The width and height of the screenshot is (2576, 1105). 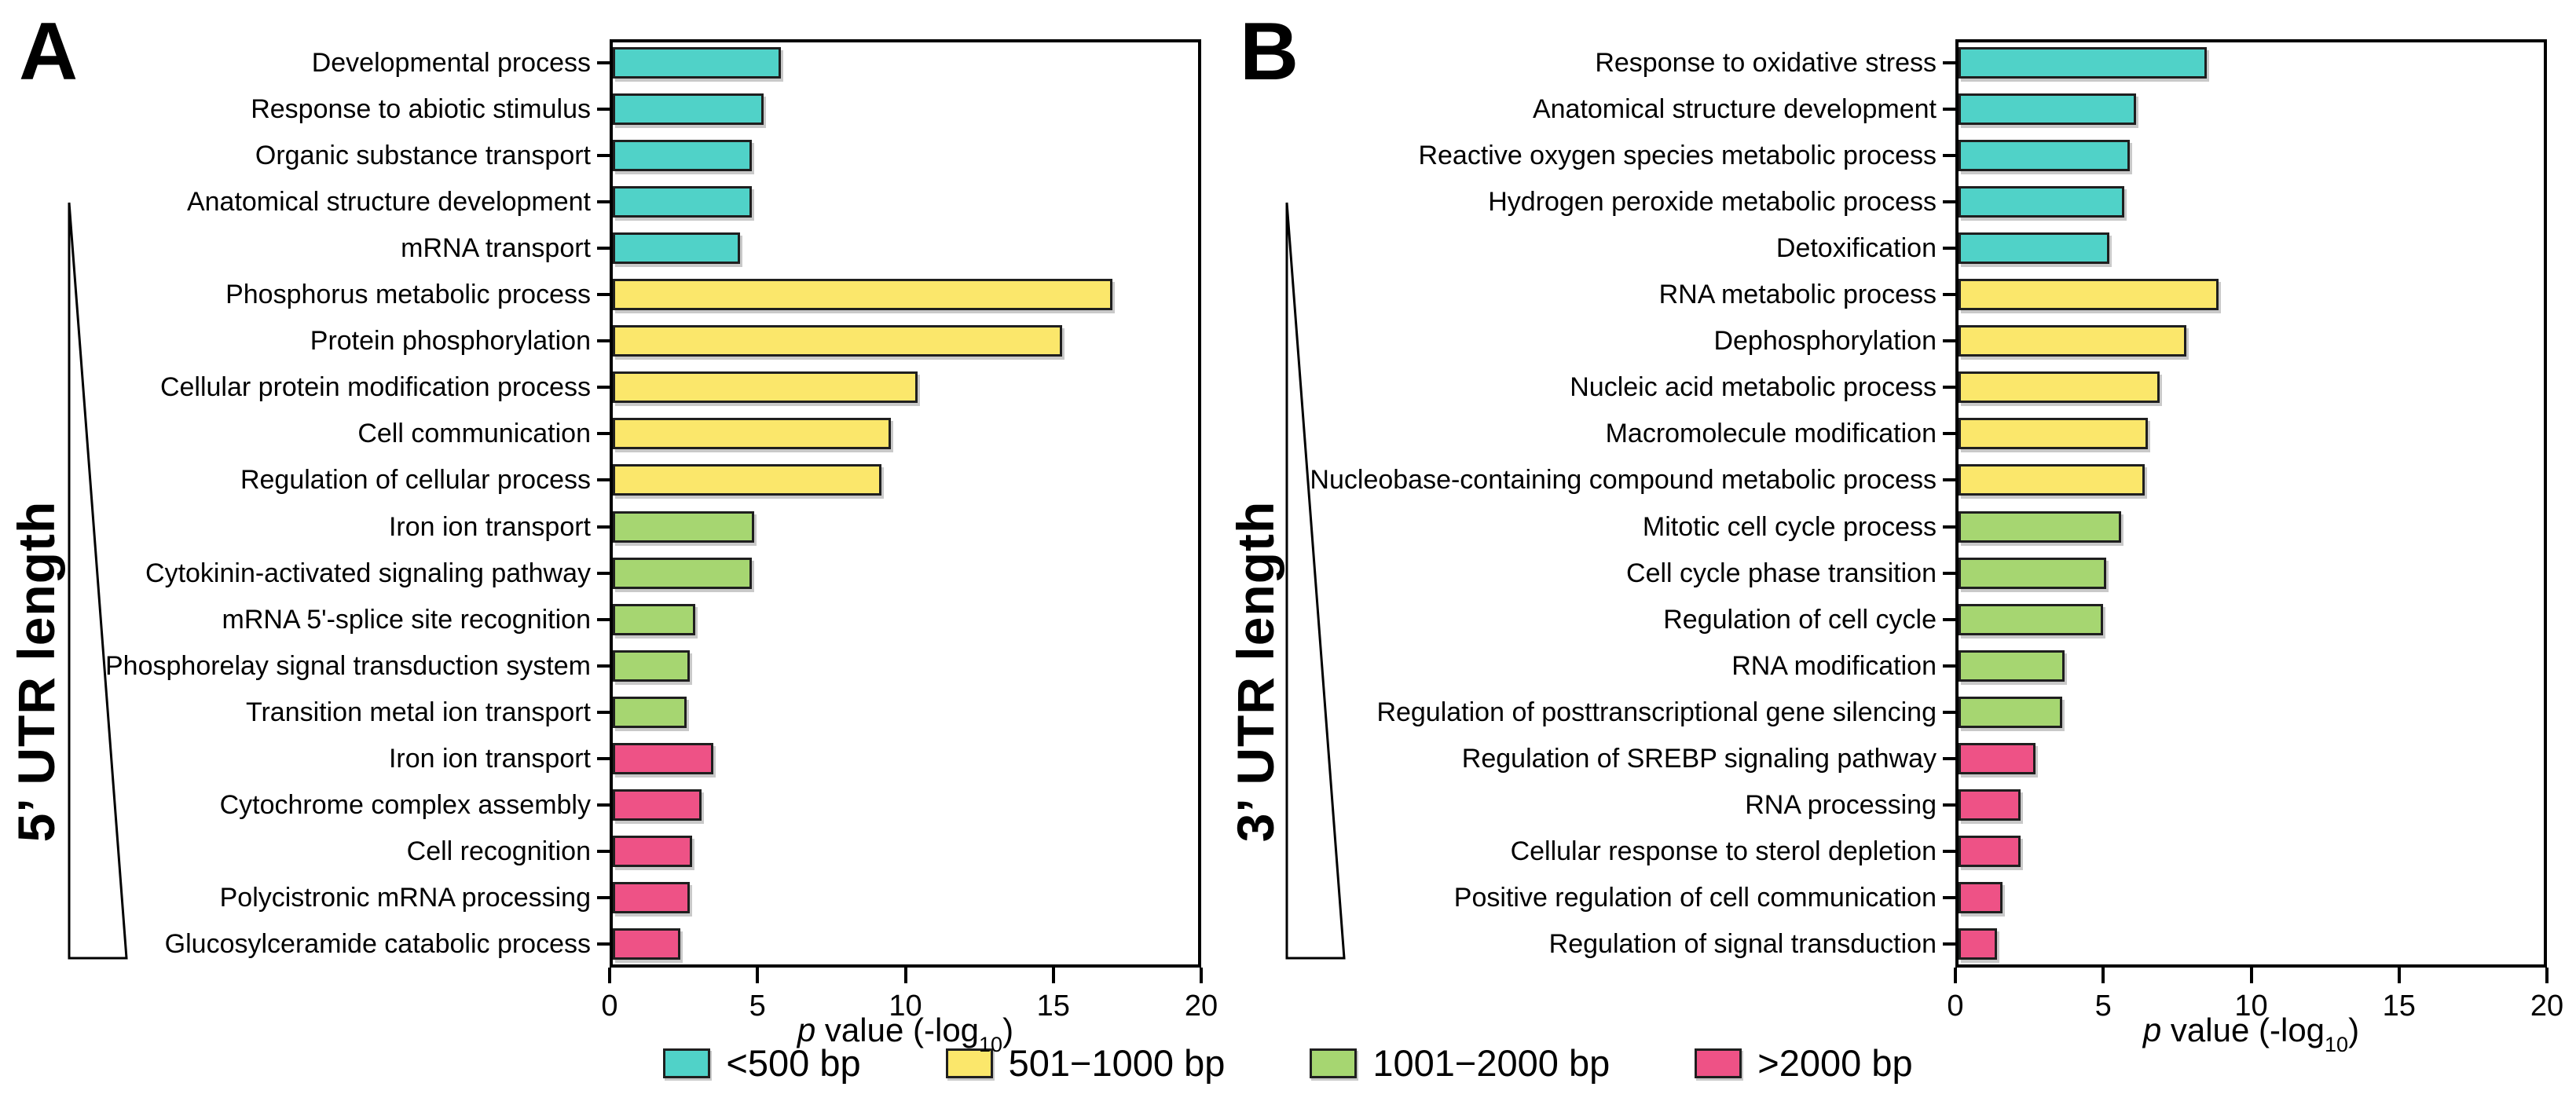 I want to click on category-label: Regulation of SREBP signaling pathway, so click(x=1699, y=759).